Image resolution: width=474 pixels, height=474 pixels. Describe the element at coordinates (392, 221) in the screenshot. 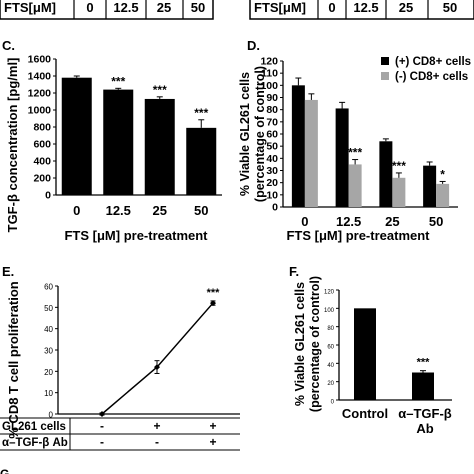

I see `chart-d-category-label: 25` at that location.